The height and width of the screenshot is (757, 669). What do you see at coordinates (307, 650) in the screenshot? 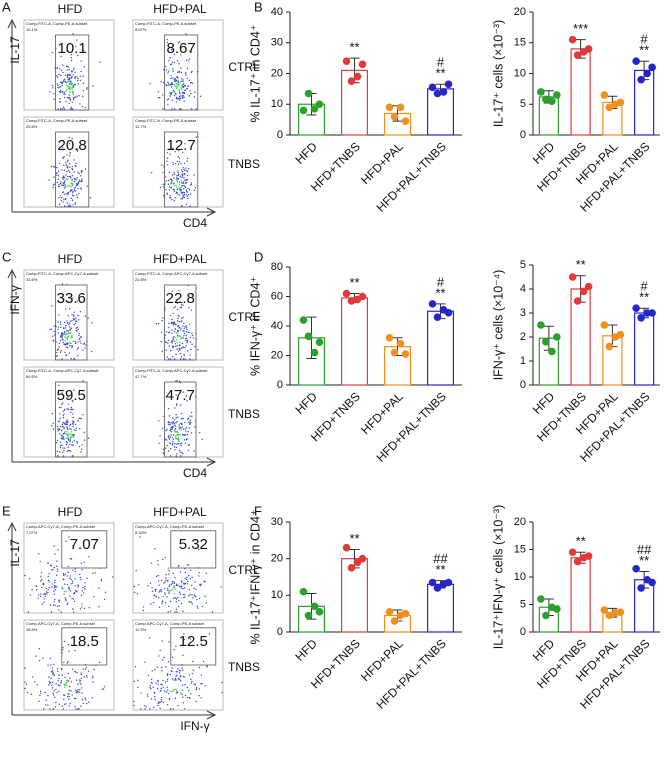
I see `x-tick-label: HFD` at bounding box center [307, 650].